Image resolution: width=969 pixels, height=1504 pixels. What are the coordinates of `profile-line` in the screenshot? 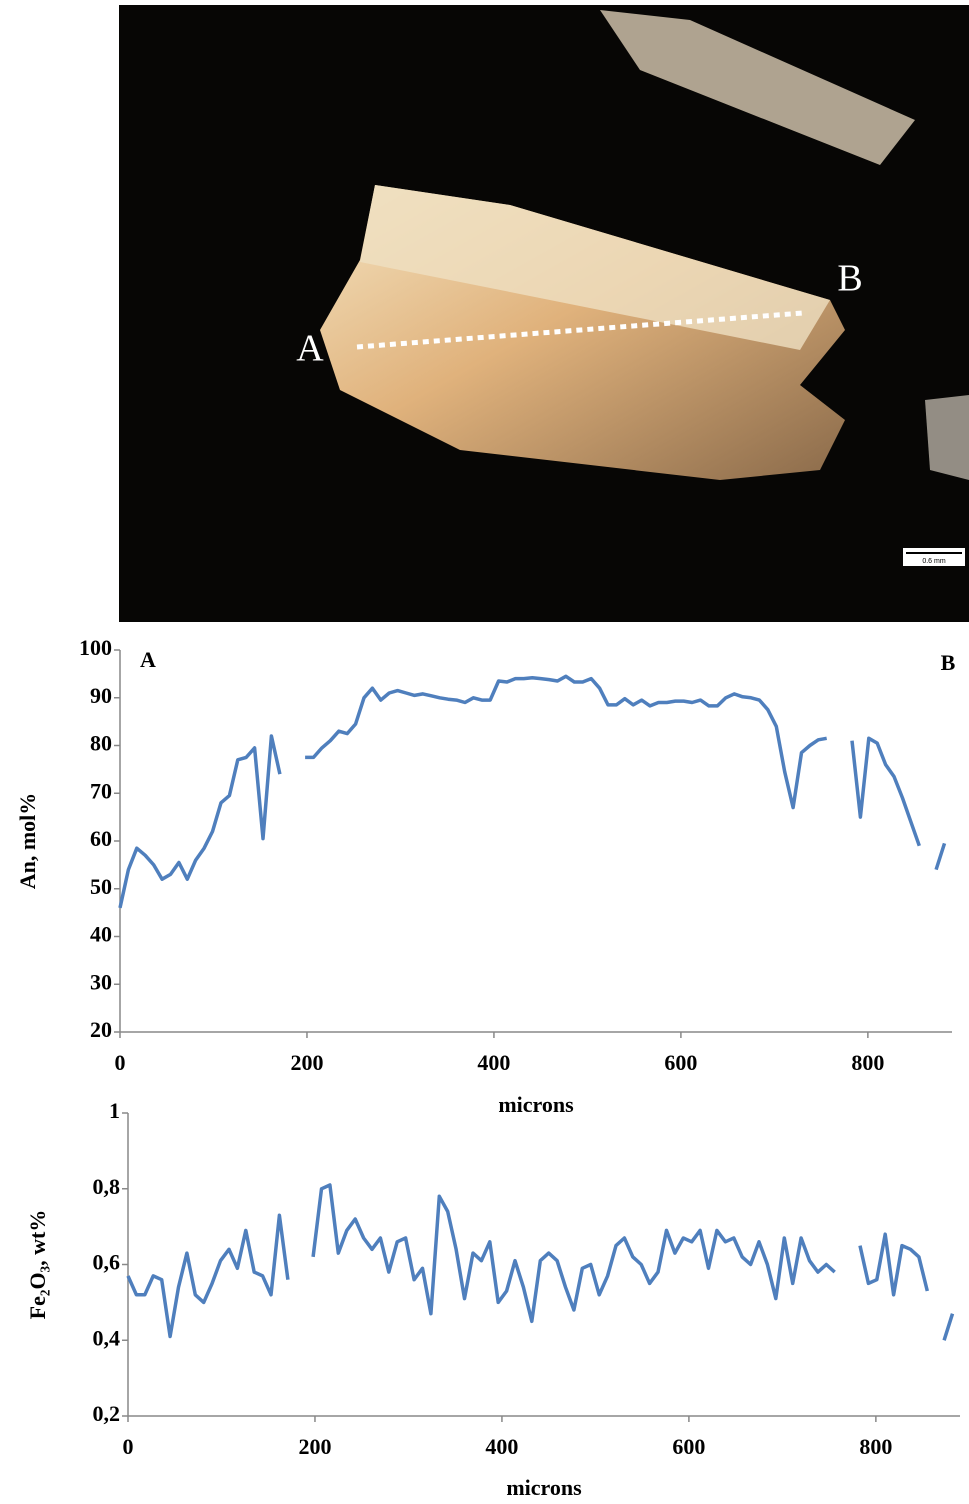 It's located at (580, 330).